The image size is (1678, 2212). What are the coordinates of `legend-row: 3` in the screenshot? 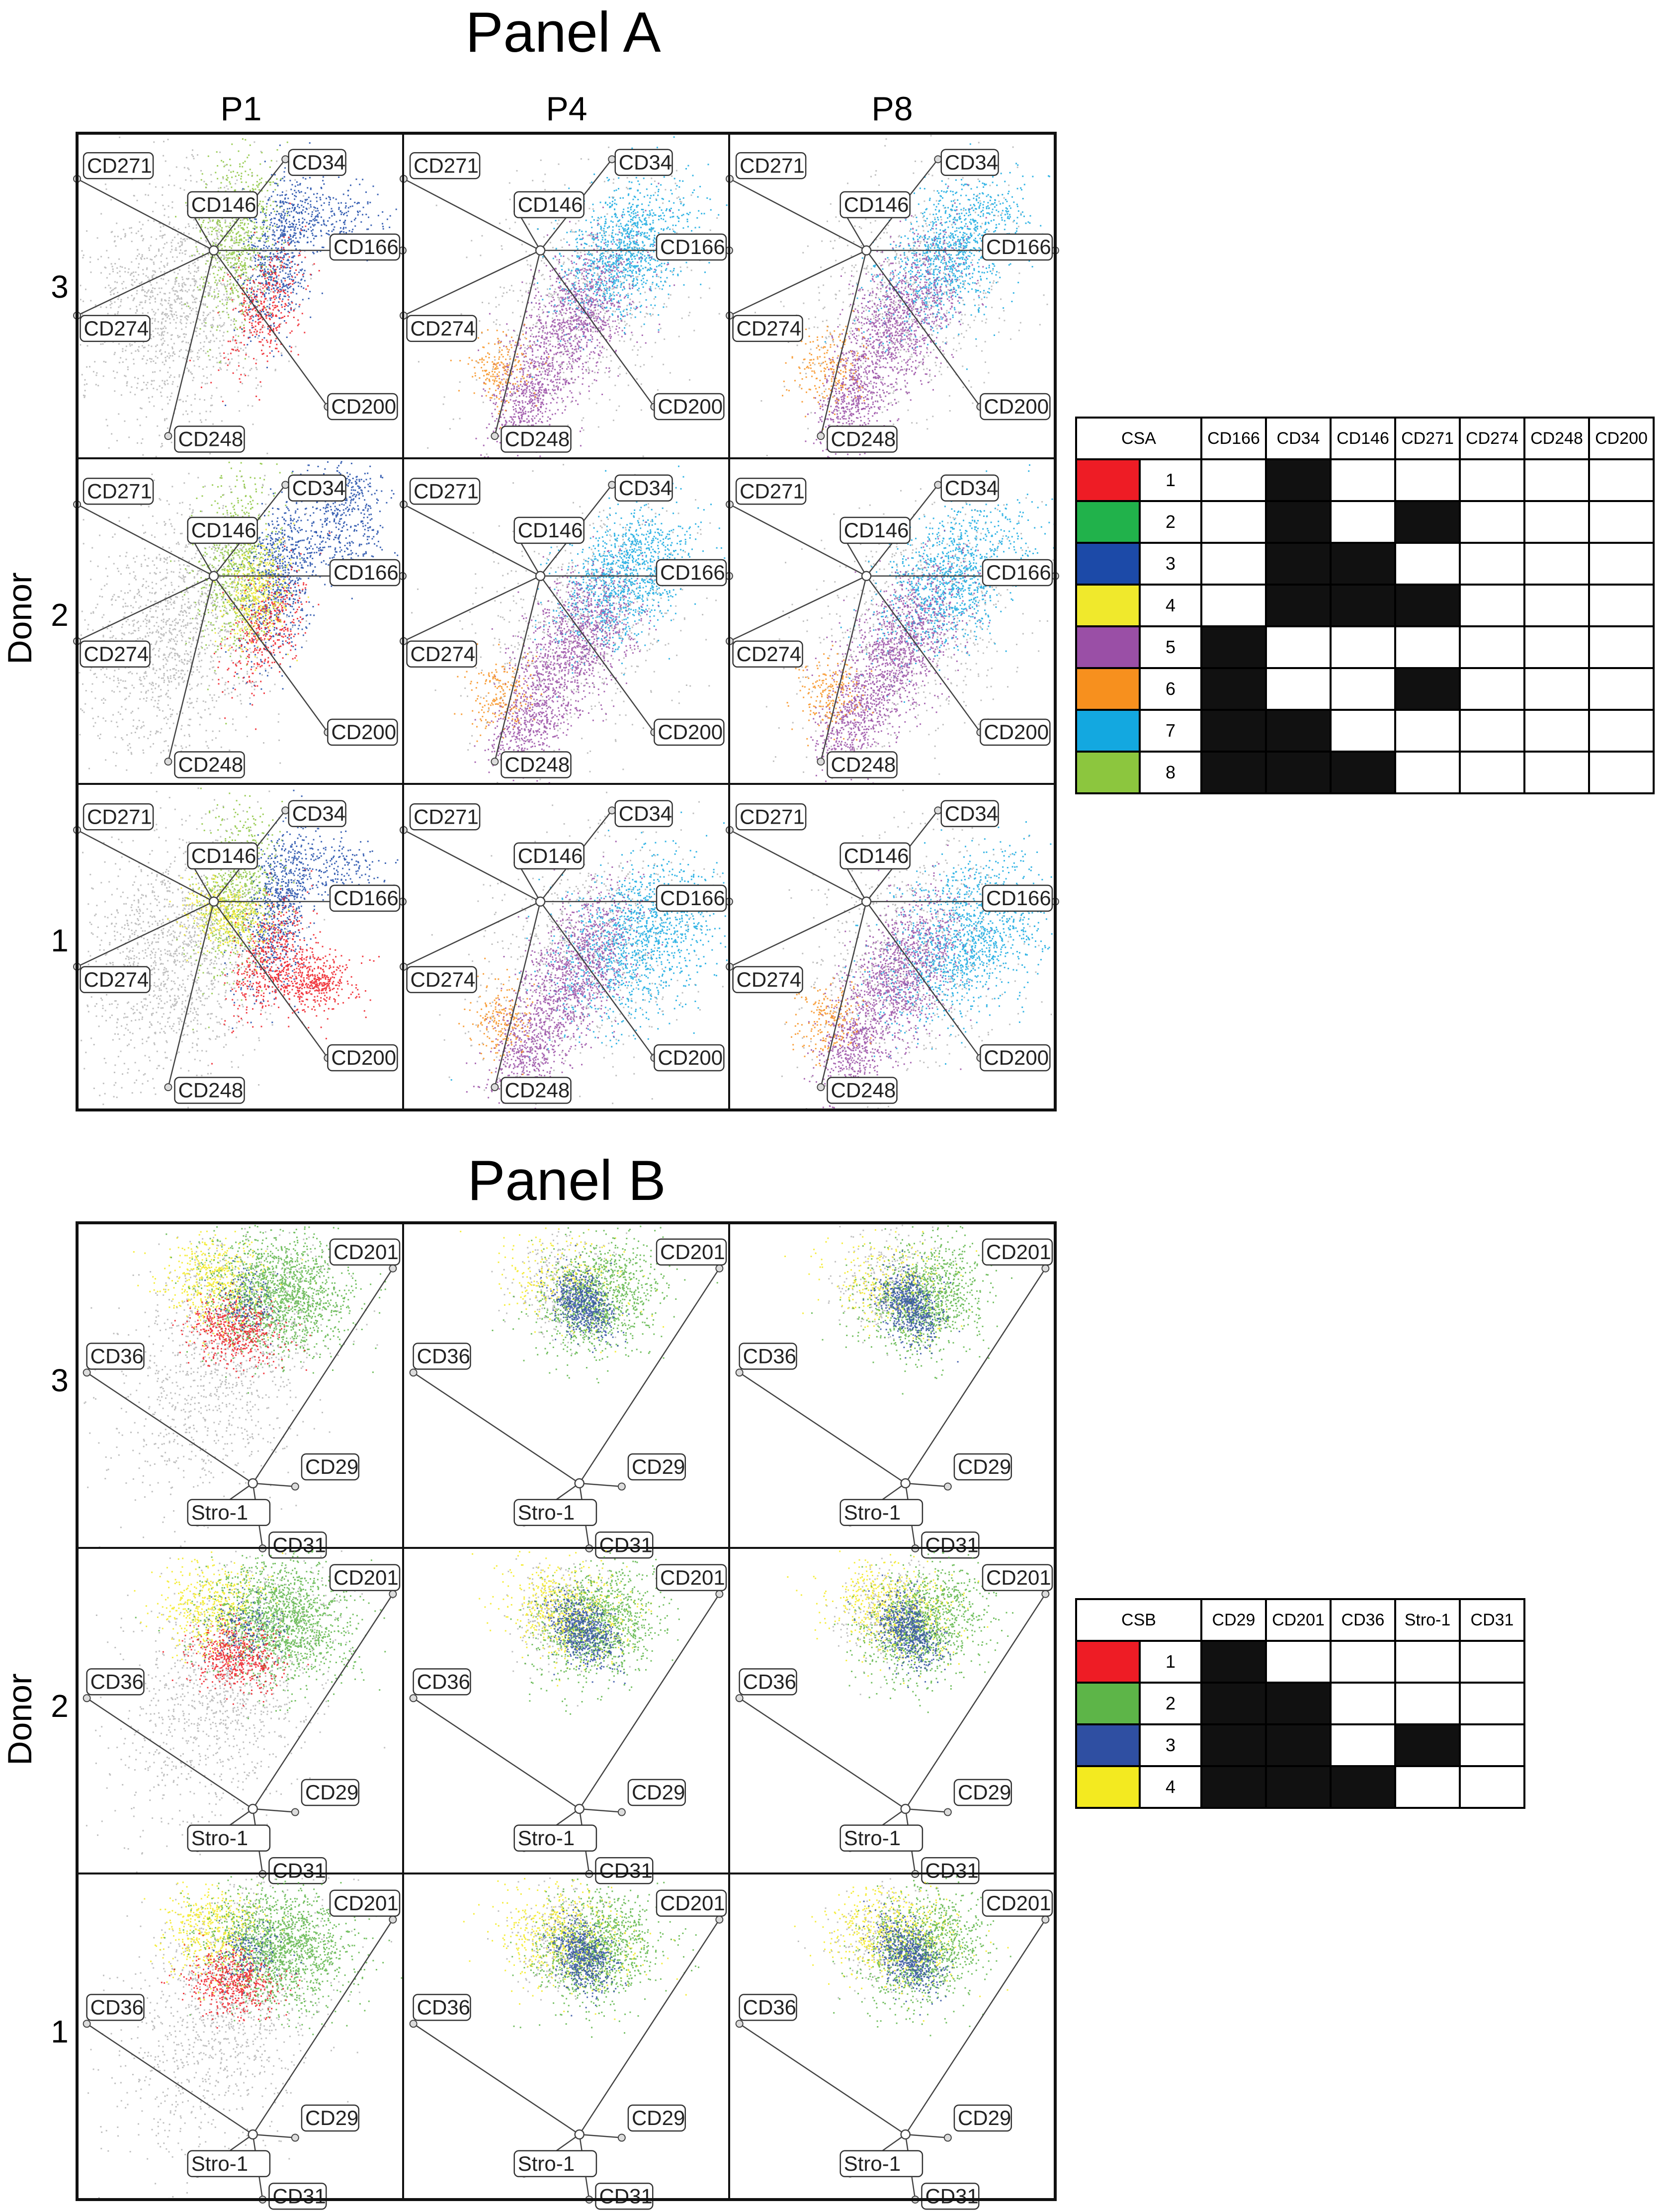 It's located at (1300, 1745).